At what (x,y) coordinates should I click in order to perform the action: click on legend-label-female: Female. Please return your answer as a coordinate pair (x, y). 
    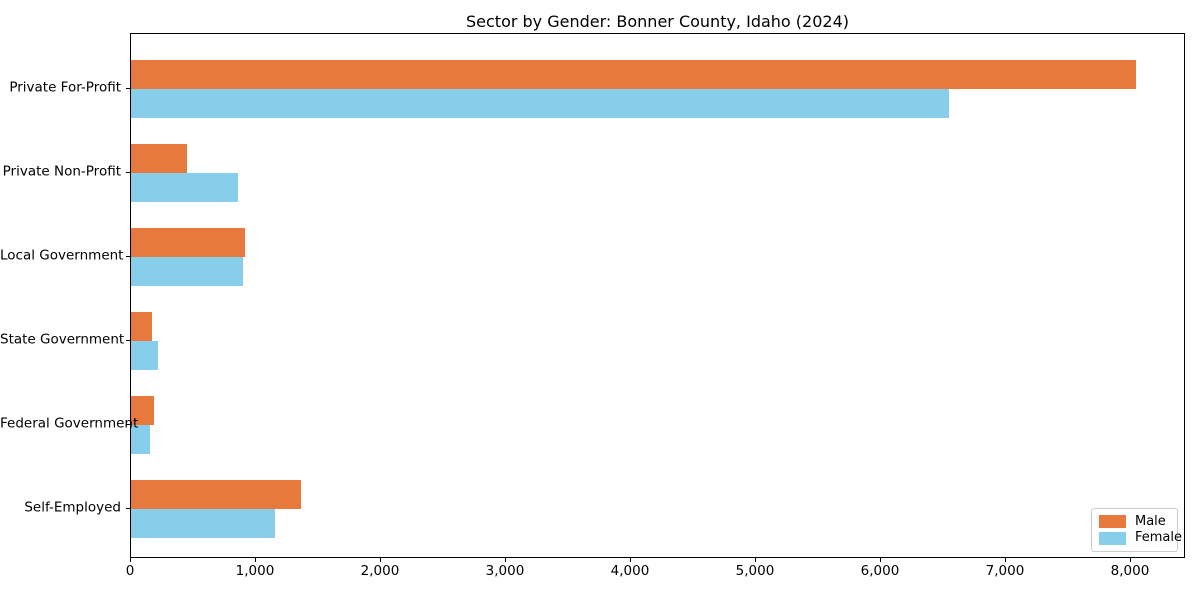
    Looking at the image, I should click on (1159, 538).